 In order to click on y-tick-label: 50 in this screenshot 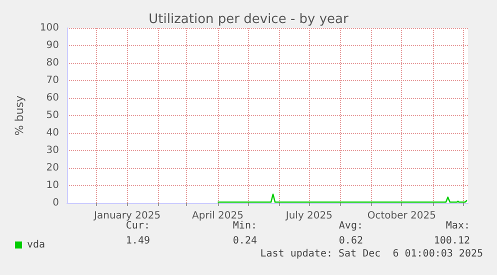, I will do `click(52, 115)`.